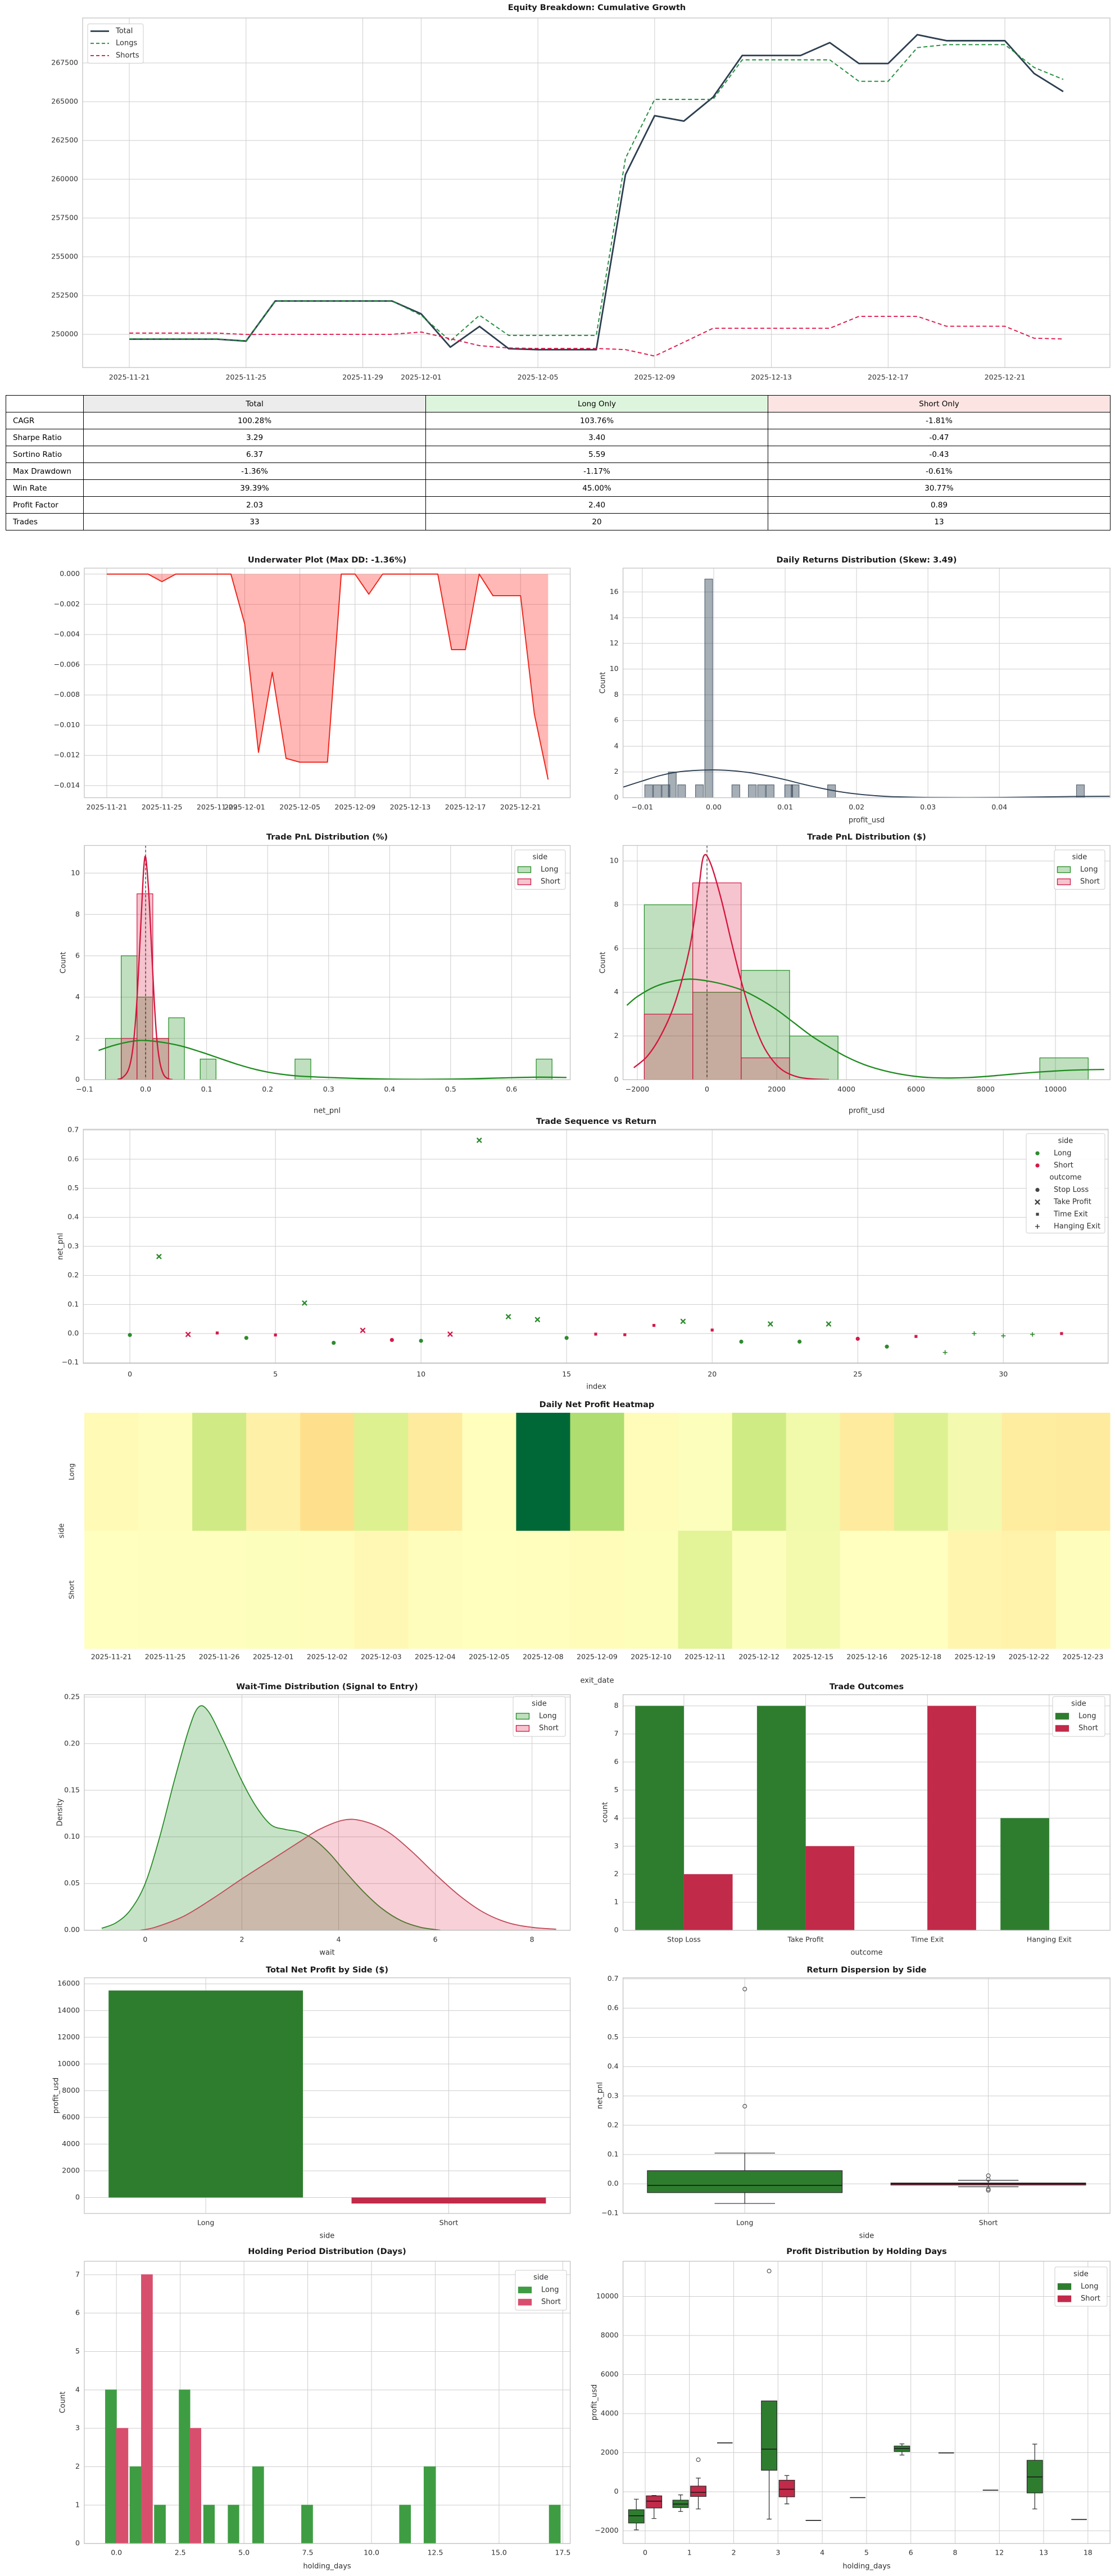 This screenshot has width=1115, height=2576. Describe the element at coordinates (805, 1939) in the screenshot. I see `x-tick-label: Take Profit` at that location.